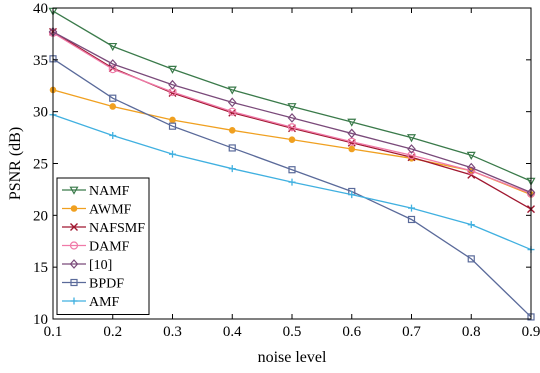 This screenshot has width=540, height=373. What do you see at coordinates (109, 247) in the screenshot?
I see `legend-label: DAMF` at bounding box center [109, 247].